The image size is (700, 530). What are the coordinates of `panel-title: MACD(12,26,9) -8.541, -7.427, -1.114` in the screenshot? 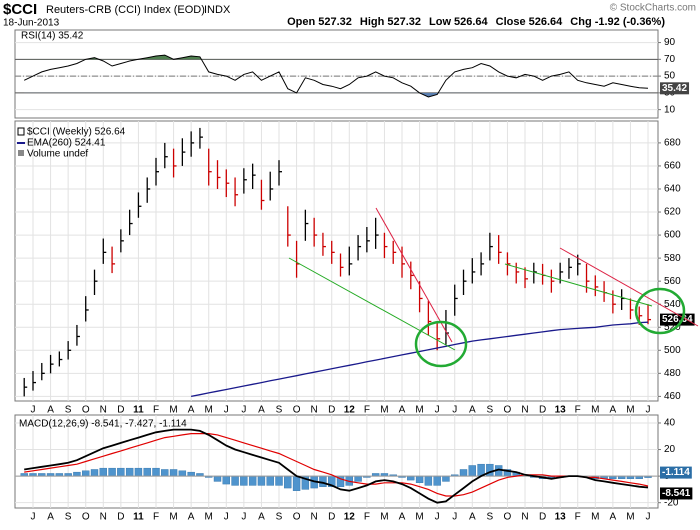 It's located at (103, 424).